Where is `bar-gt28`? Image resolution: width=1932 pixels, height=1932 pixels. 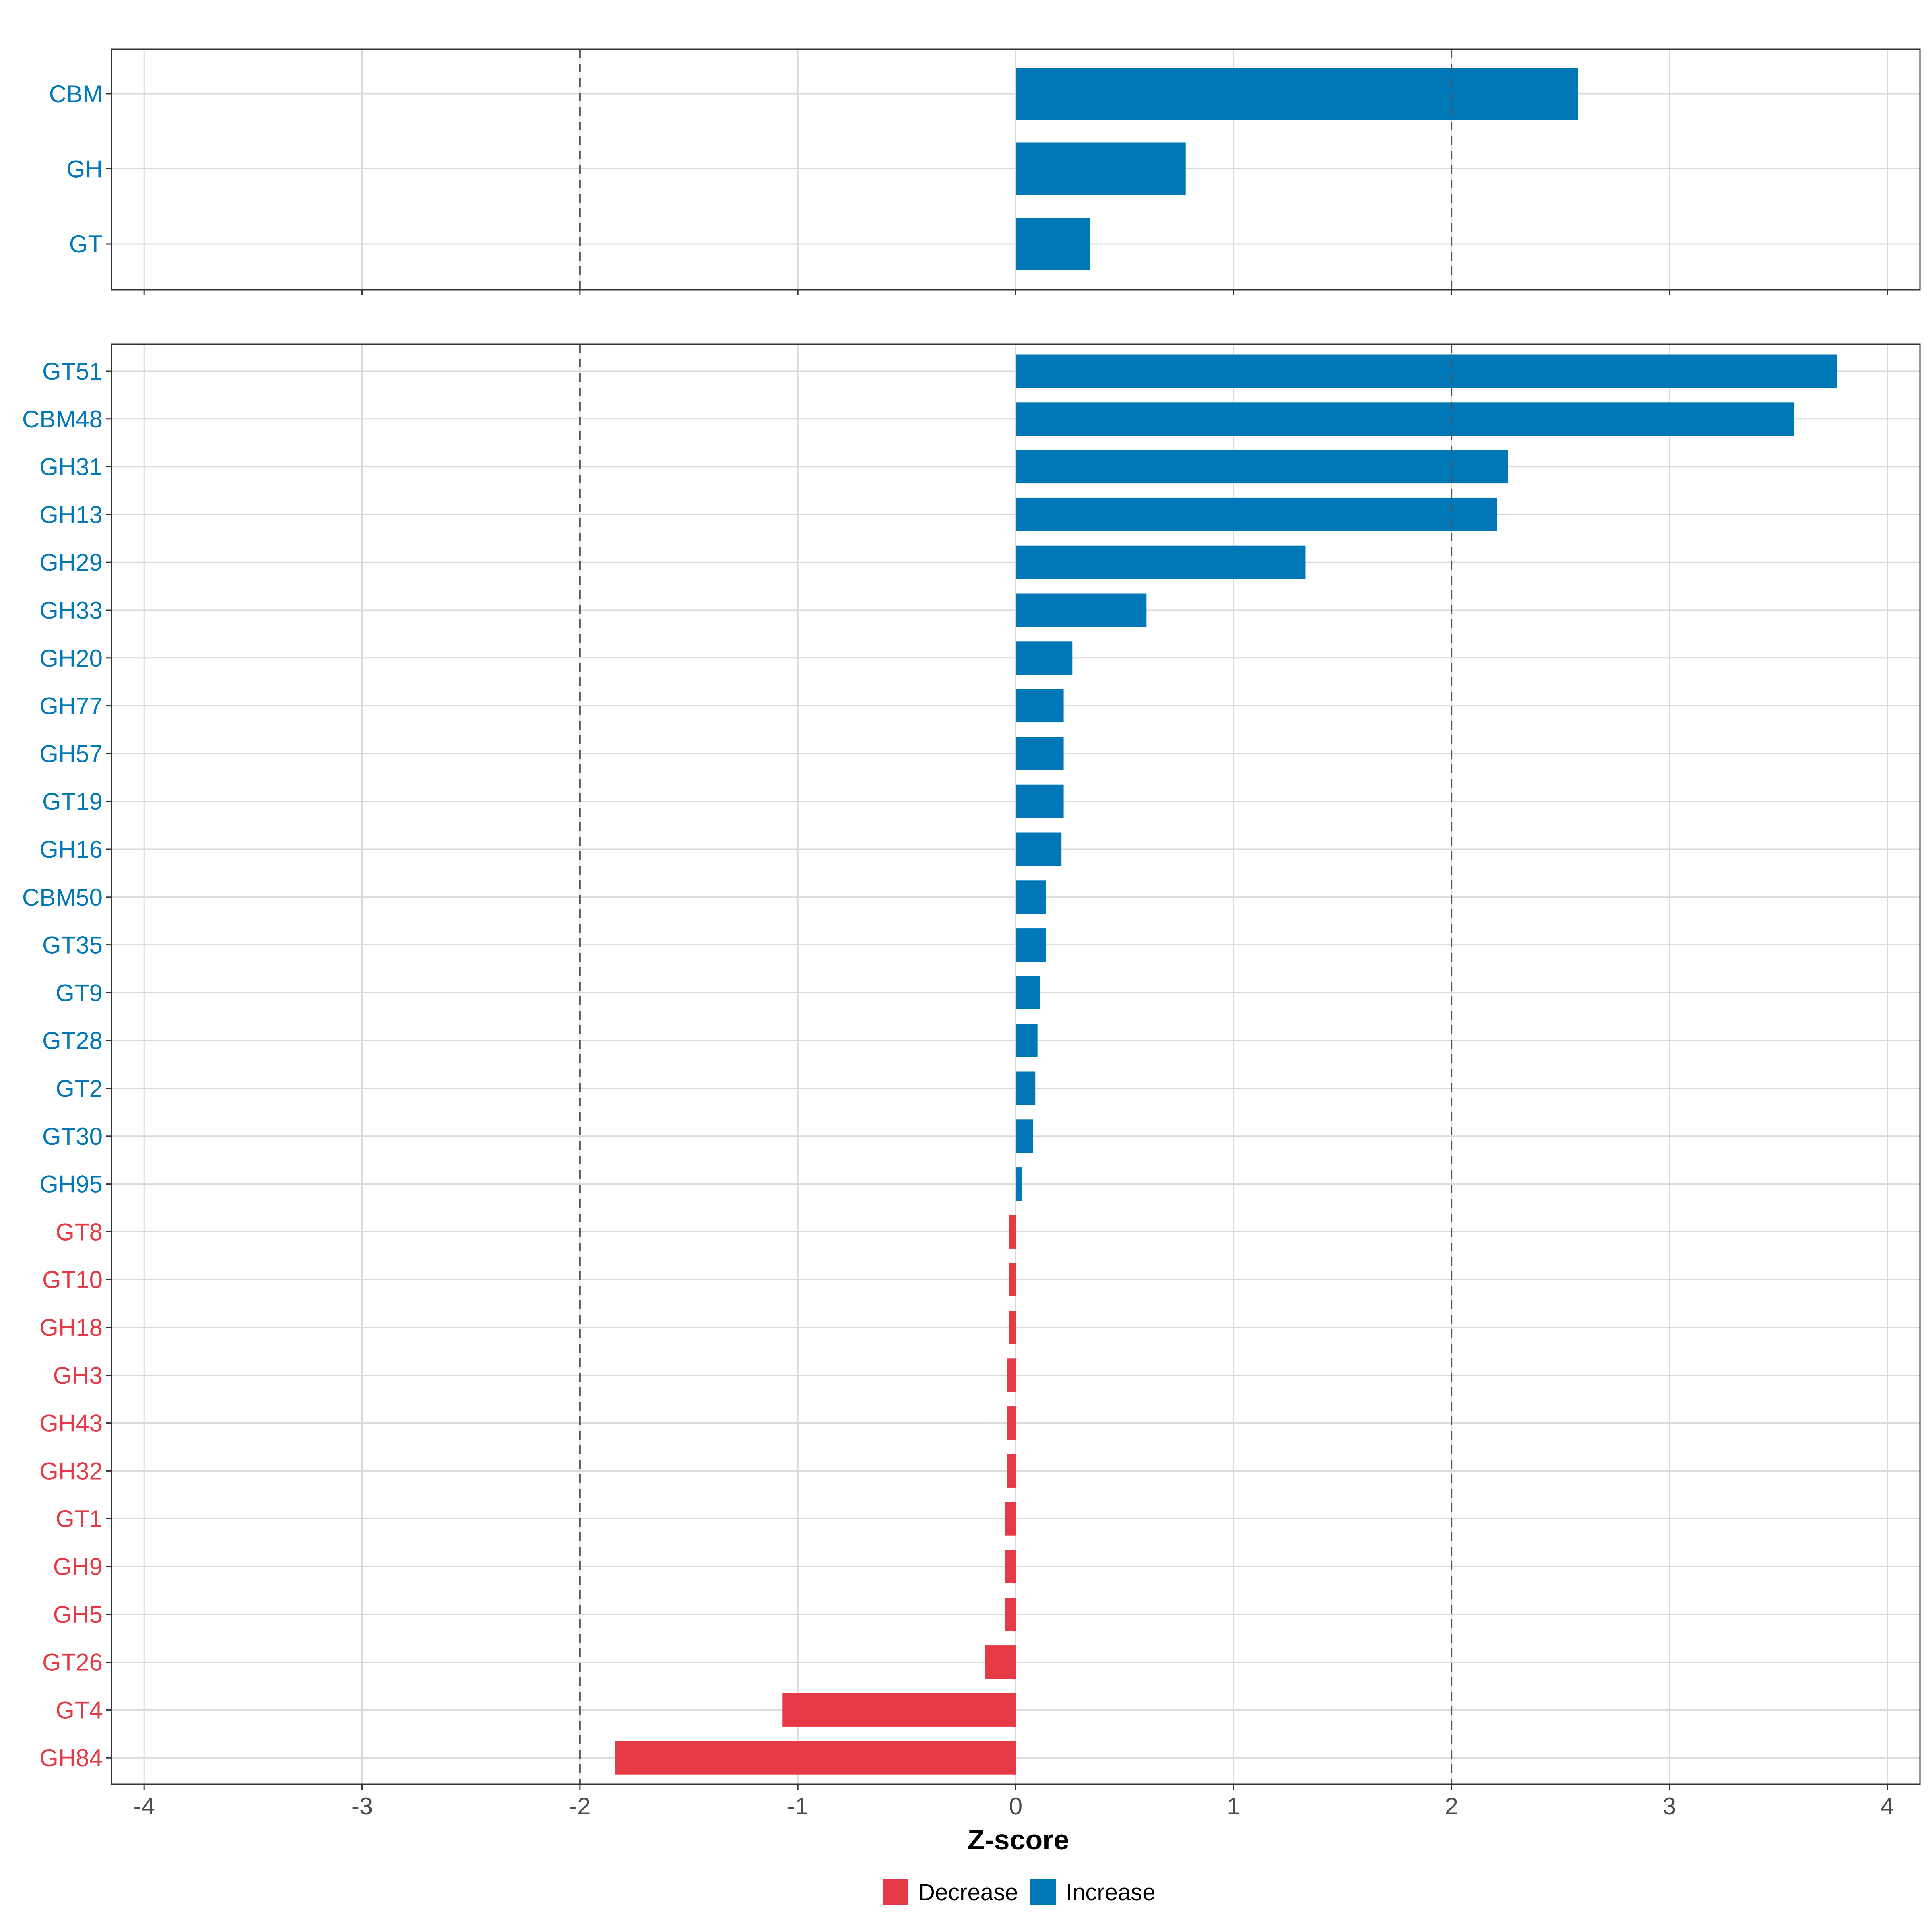
bar-gt28 is located at coordinates (1027, 1040).